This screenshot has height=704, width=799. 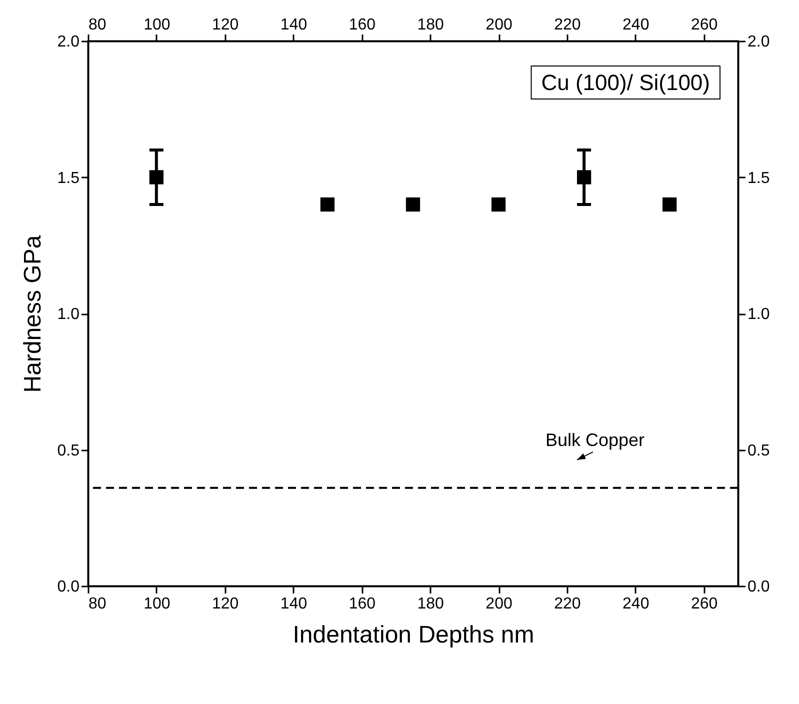 What do you see at coordinates (499, 604) in the screenshot?
I see `x2-tick-label: 200` at bounding box center [499, 604].